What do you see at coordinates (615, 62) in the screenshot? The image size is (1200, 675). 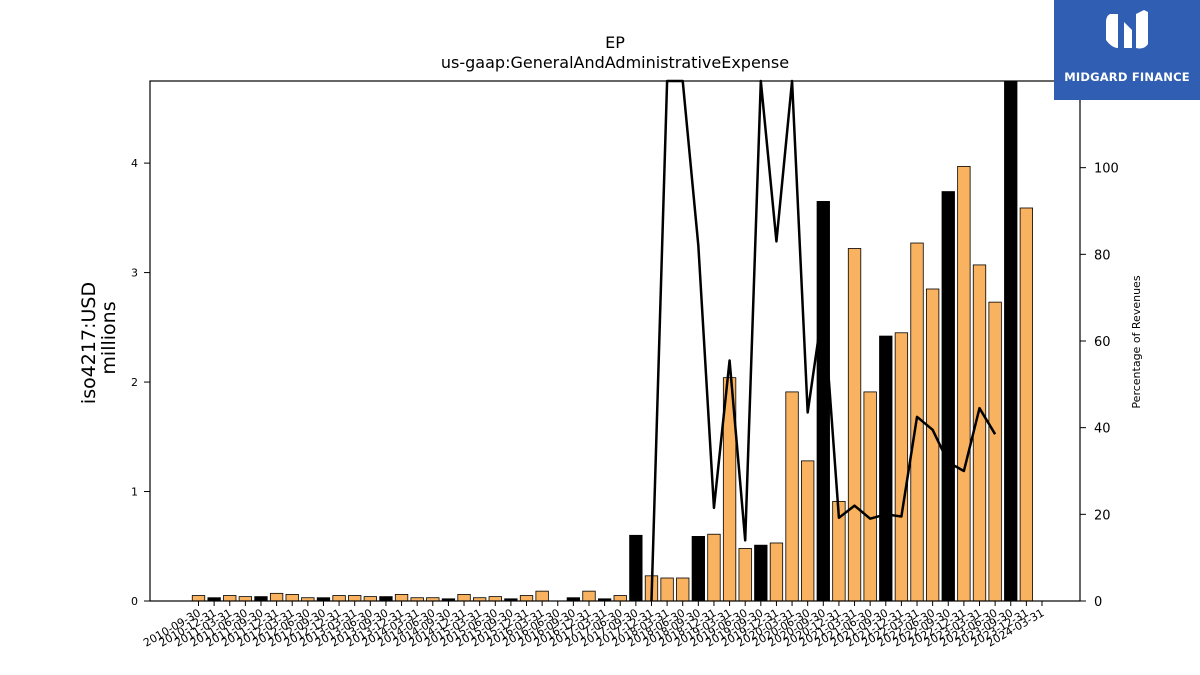 I see `chart-subtitle: us-gaap:GeneralAndAdministrativeExpense` at bounding box center [615, 62].